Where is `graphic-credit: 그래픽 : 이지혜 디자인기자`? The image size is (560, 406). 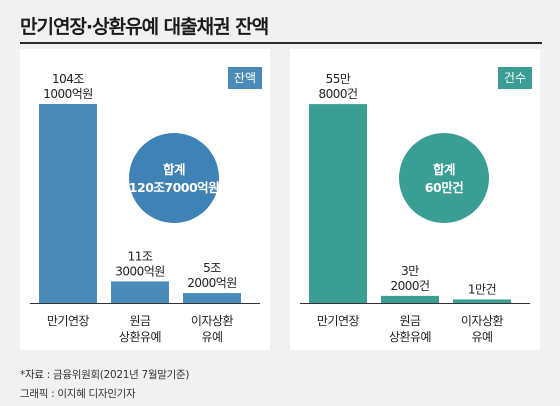
graphic-credit: 그래픽 : 이지혜 디자인기자 is located at coordinates (78, 394).